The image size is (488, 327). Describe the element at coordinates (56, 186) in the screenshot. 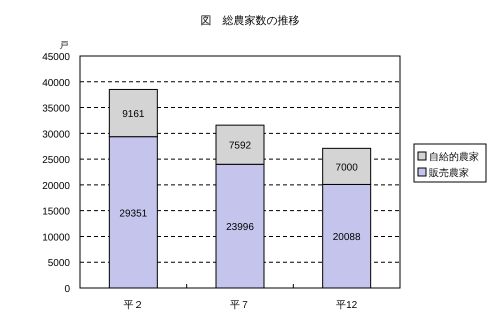

I see `y-tick-label: 20000` at that location.